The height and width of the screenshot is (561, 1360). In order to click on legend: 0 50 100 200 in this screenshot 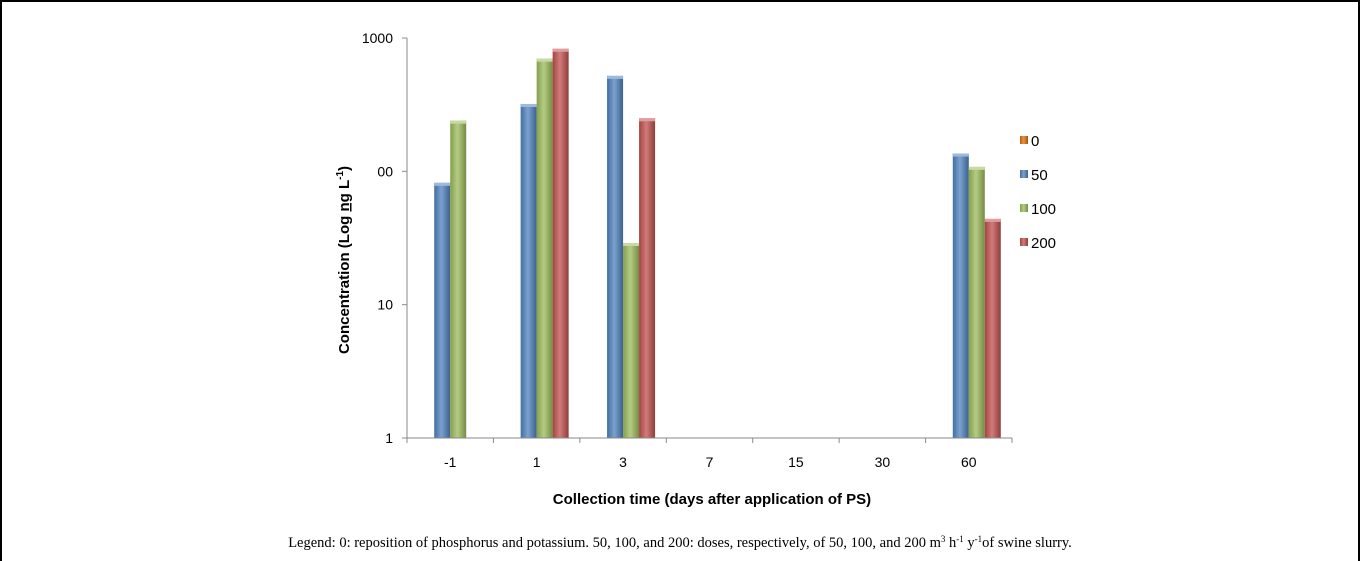, I will do `click(1038, 192)`.